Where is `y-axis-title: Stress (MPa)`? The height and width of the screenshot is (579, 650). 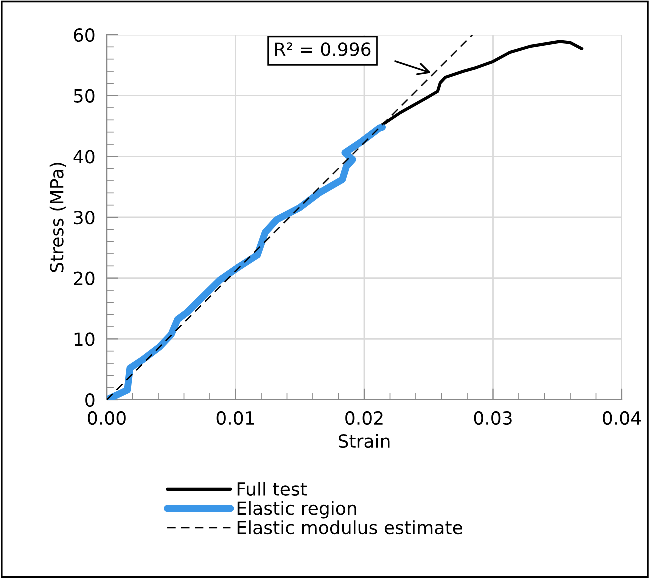 y-axis-title: Stress (MPa) is located at coordinates (58, 217).